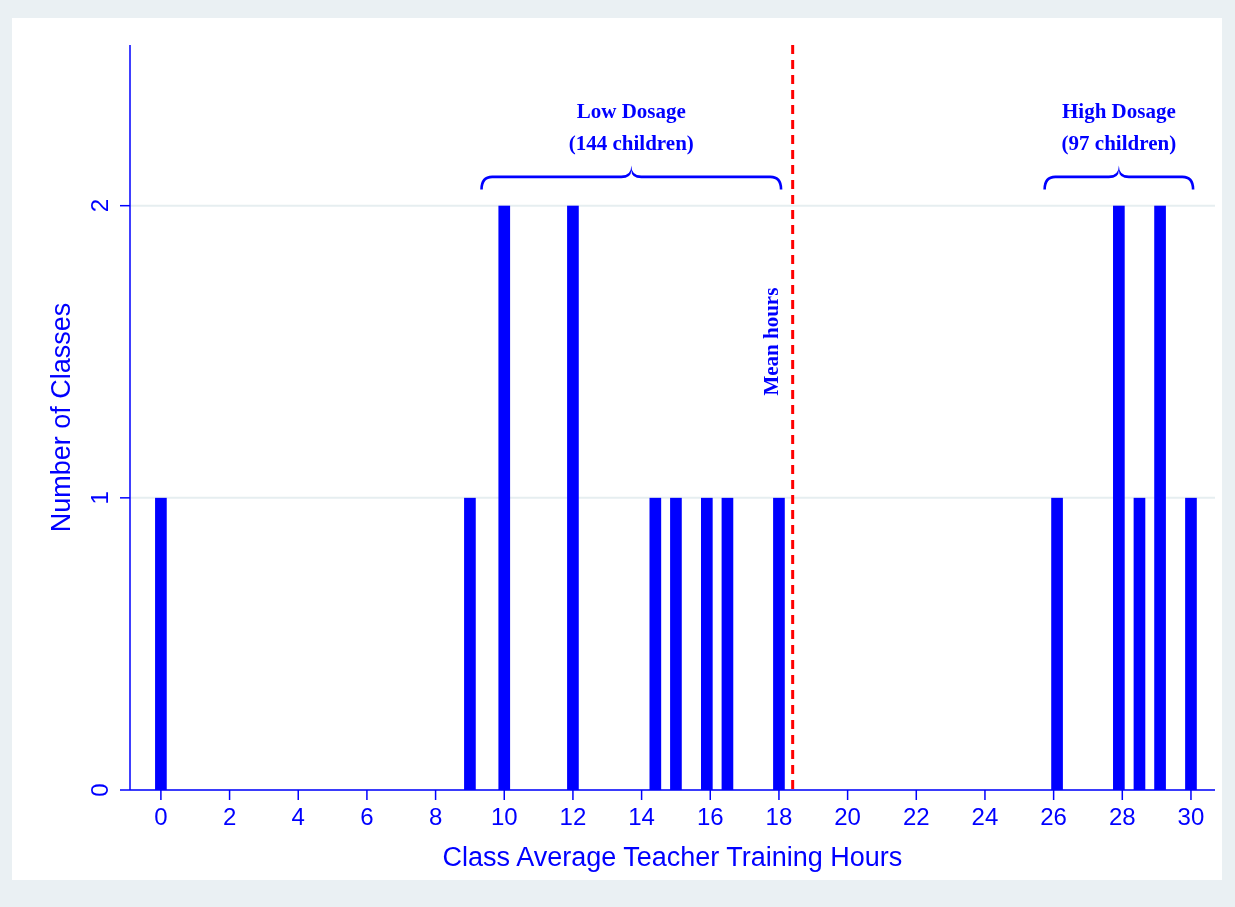  What do you see at coordinates (770, 341) in the screenshot?
I see `ref-line-label: Mean hours` at bounding box center [770, 341].